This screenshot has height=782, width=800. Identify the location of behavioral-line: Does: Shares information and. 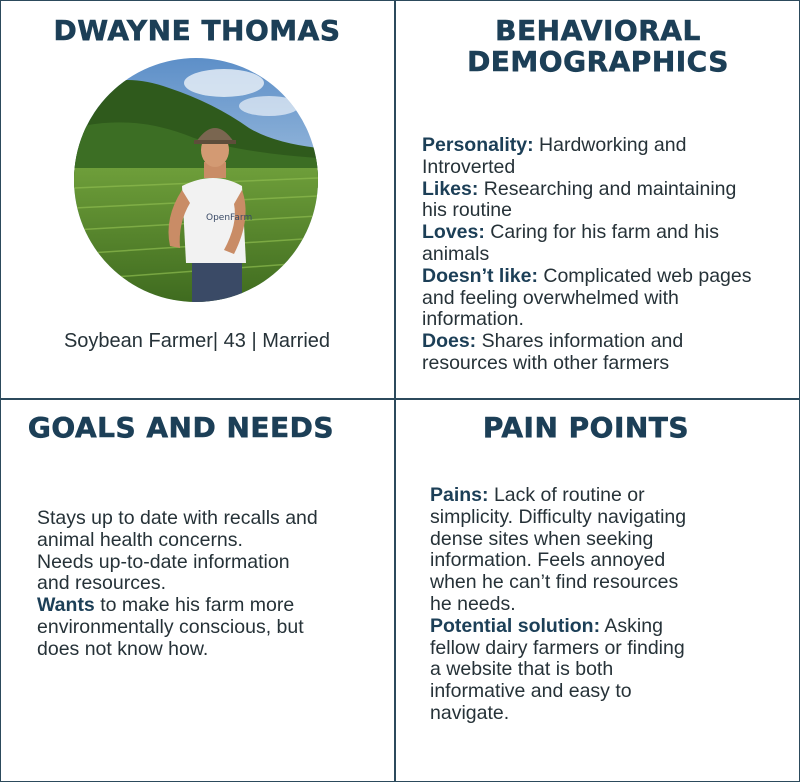
(587, 341).